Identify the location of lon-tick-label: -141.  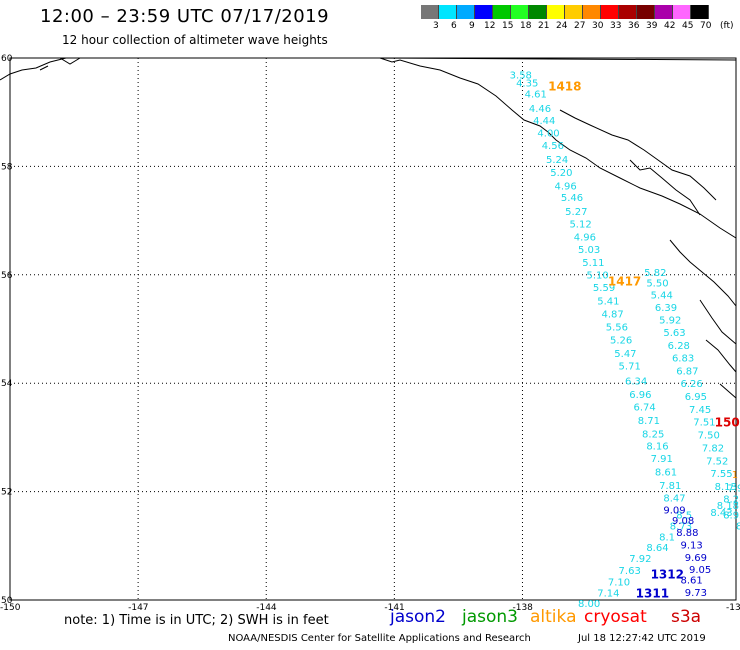
(394, 608).